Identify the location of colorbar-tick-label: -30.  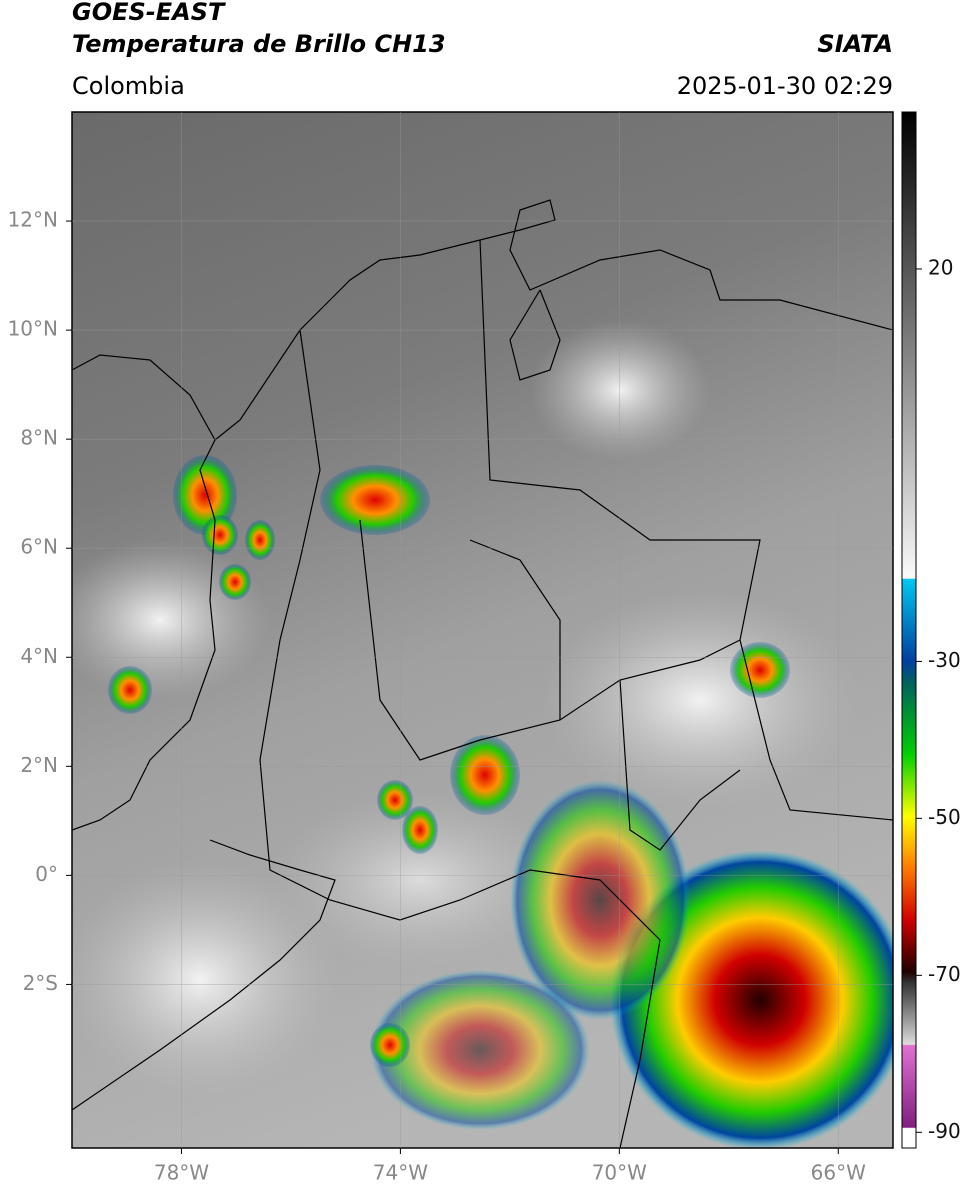
(944, 660).